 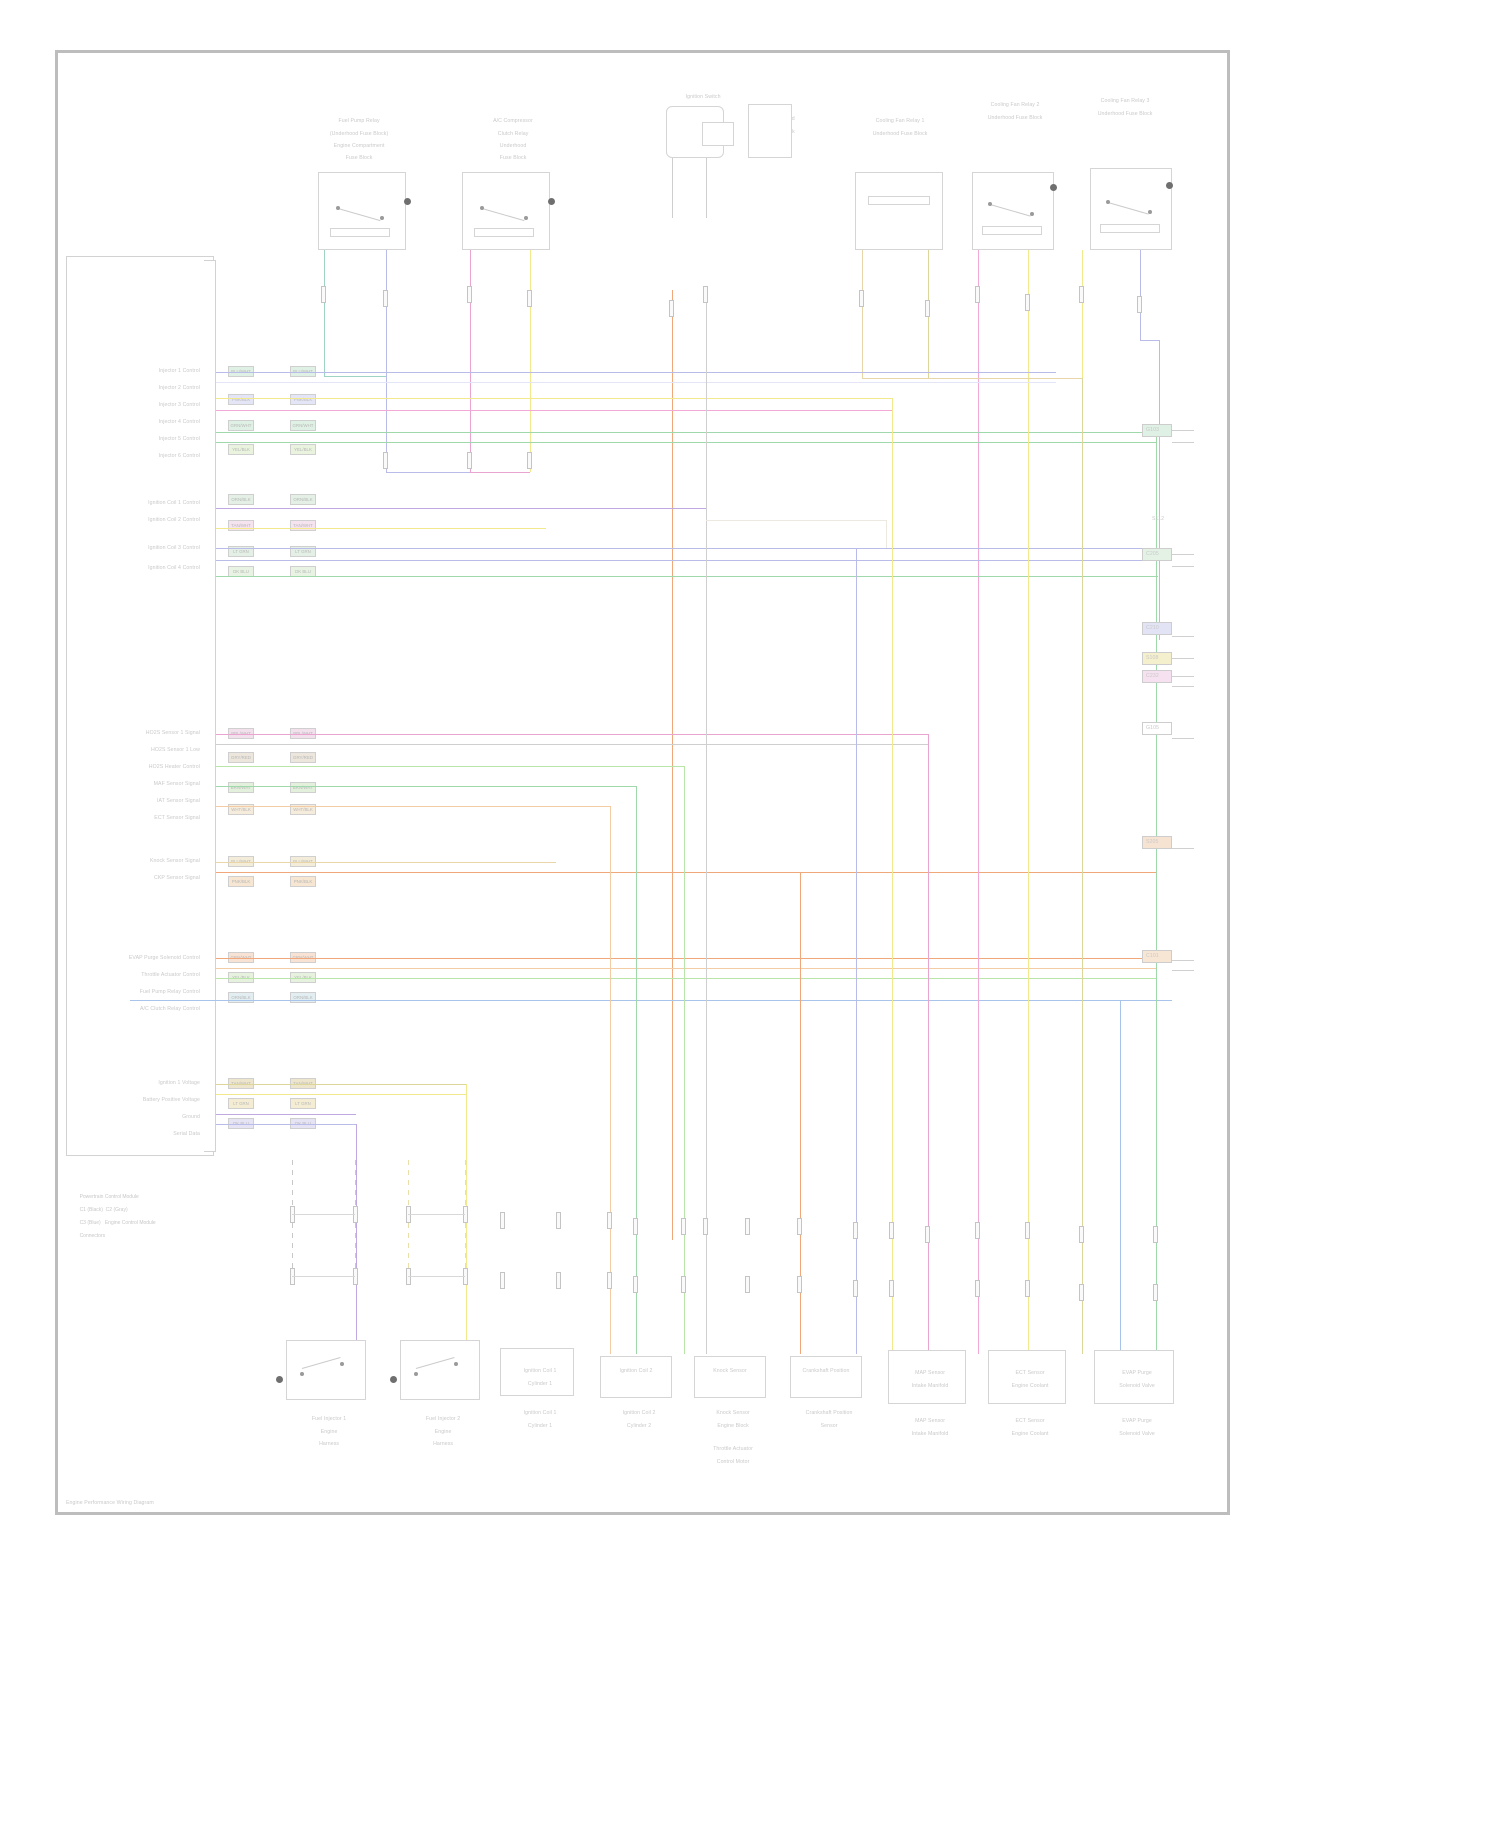 I want to click on bottom-node-1a, so click(x=302, y=1374).